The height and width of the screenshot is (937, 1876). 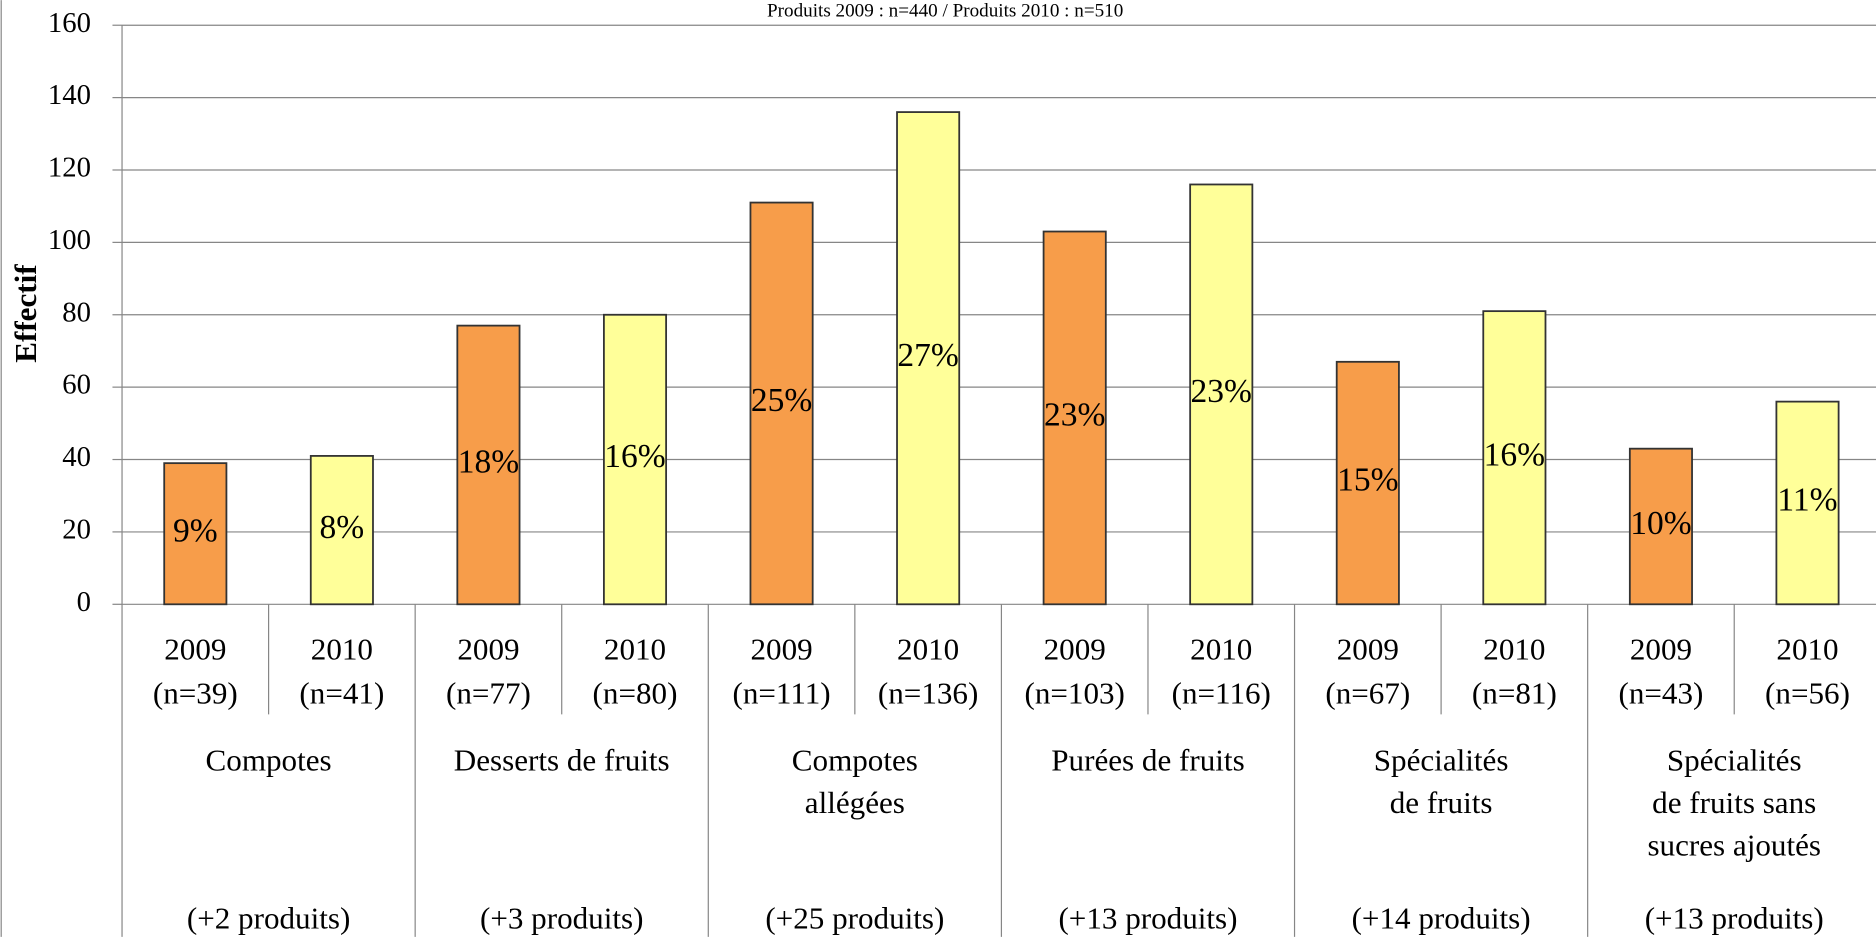 What do you see at coordinates (1441, 917) in the screenshot?
I see `group-note: (+14 produits)` at bounding box center [1441, 917].